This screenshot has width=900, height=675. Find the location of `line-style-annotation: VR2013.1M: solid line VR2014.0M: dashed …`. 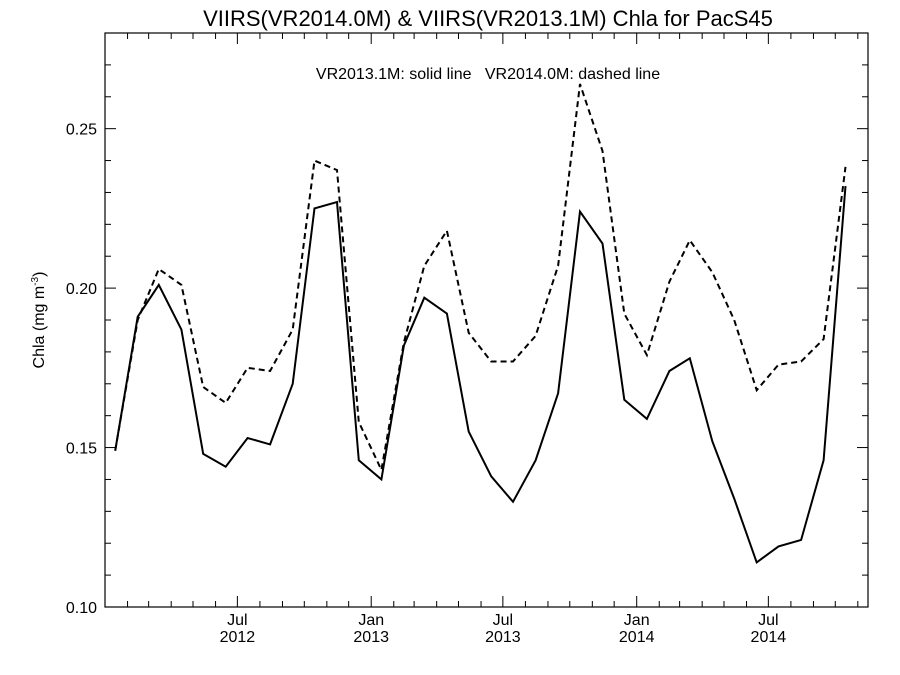

line-style-annotation: VR2013.1M: solid line VR2014.0M: dashed … is located at coordinates (488, 74).